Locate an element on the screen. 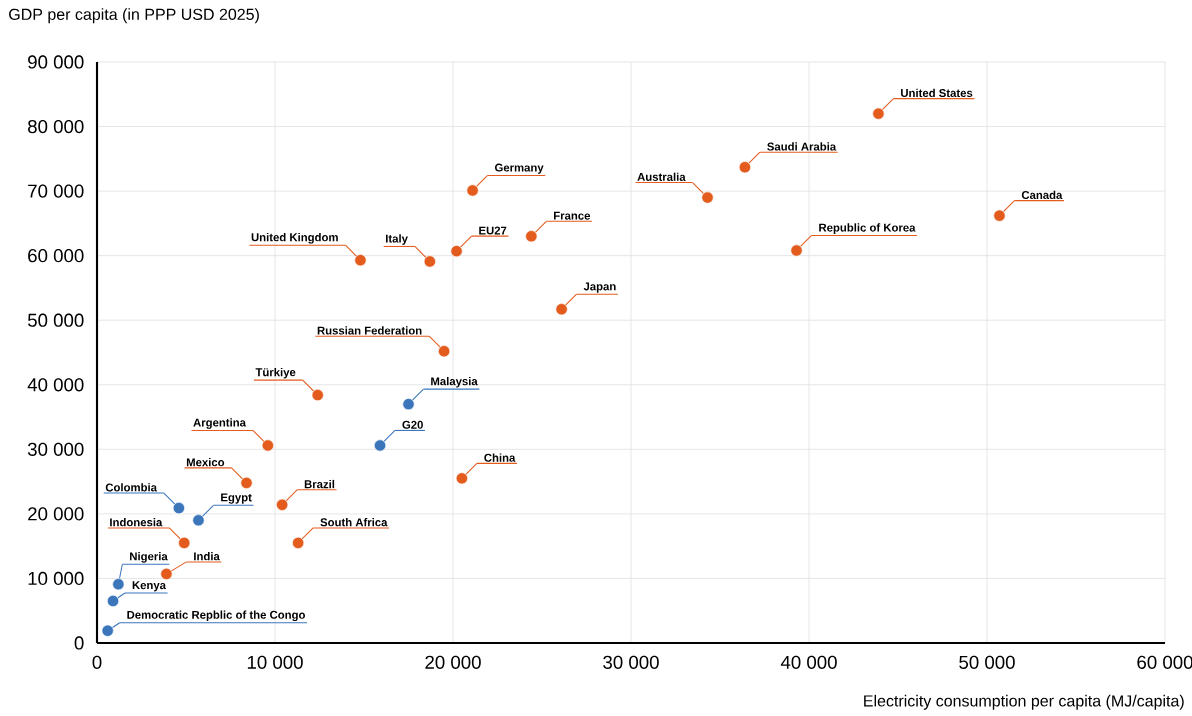 The width and height of the screenshot is (1192, 716). y-axis-title: GDP per capita (in PPP USD 2025) is located at coordinates (134, 16).